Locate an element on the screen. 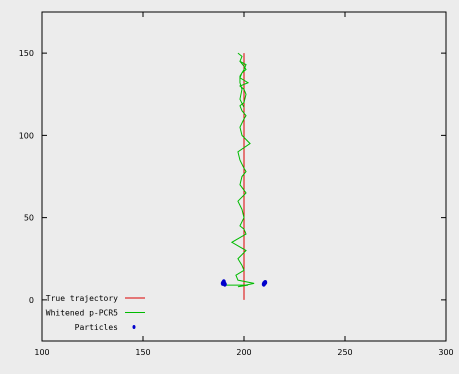 This screenshot has height=374, width=459. y-tick-label: 100 is located at coordinates (26, 135).